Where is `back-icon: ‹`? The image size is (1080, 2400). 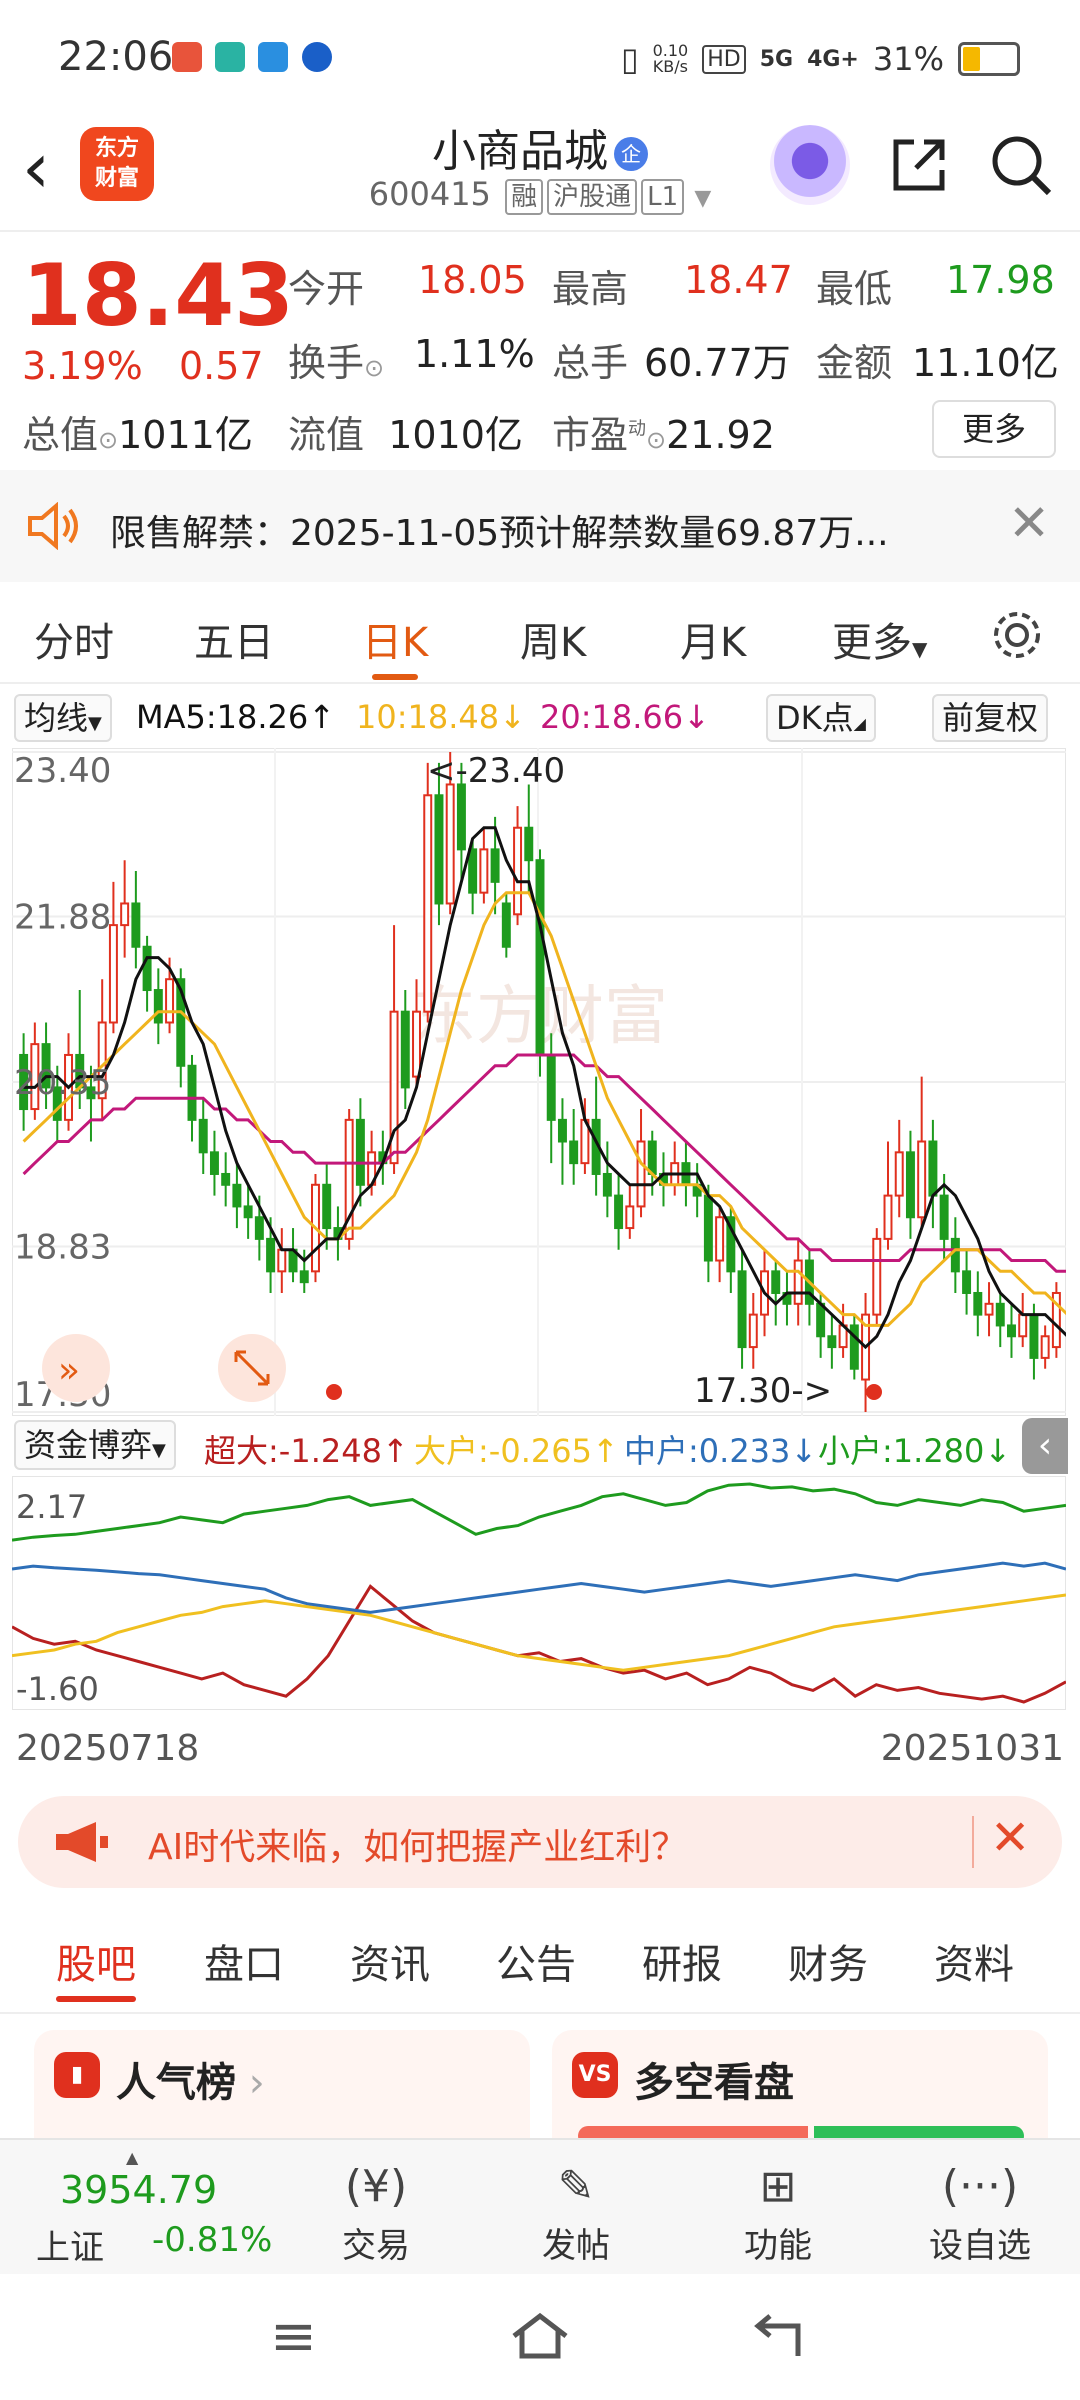 back-icon: ‹ is located at coordinates (36, 168).